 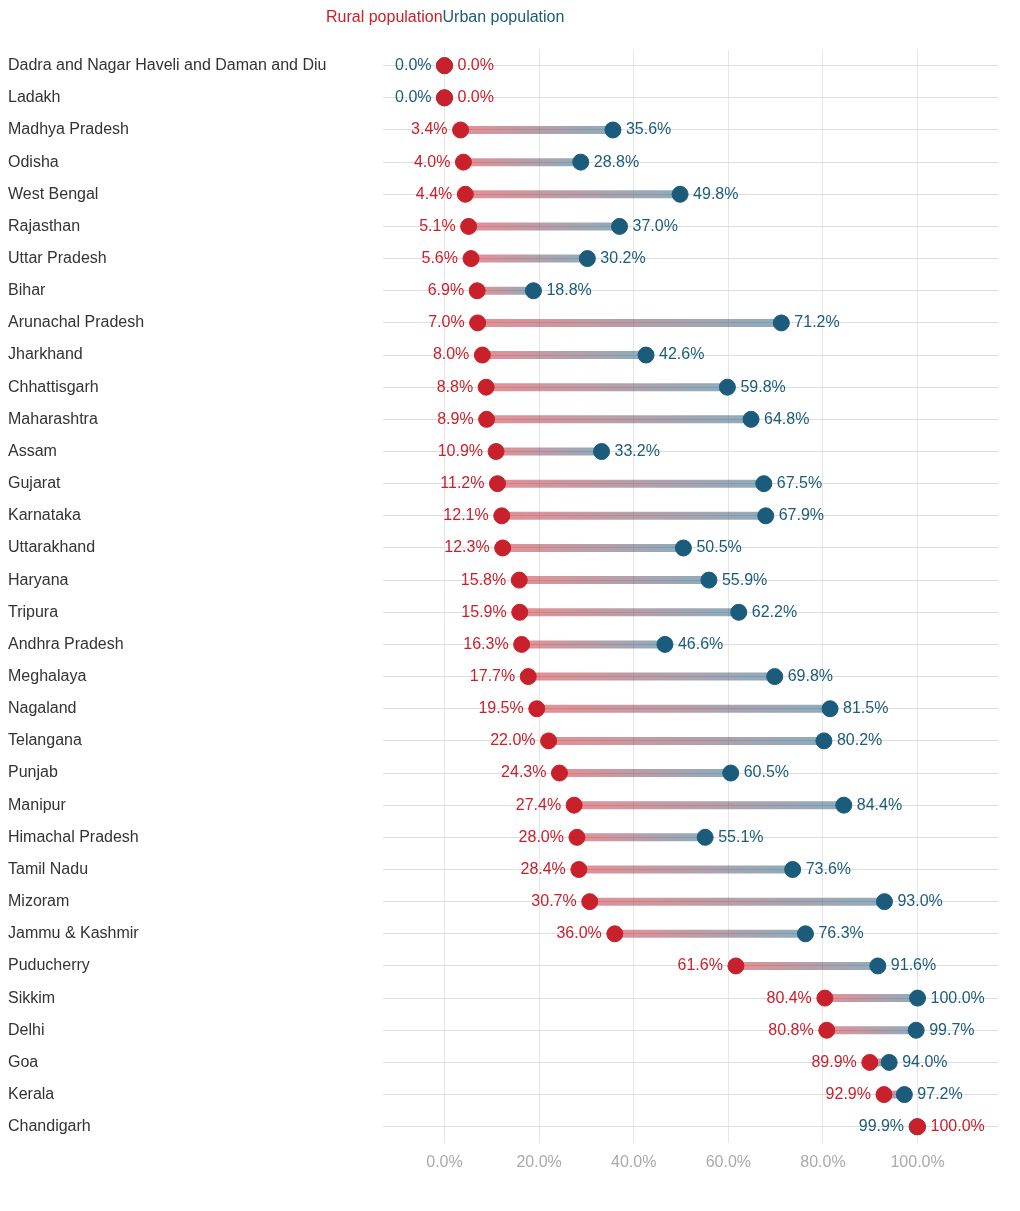 I want to click on data-label: 50.5%, so click(x=719, y=547).